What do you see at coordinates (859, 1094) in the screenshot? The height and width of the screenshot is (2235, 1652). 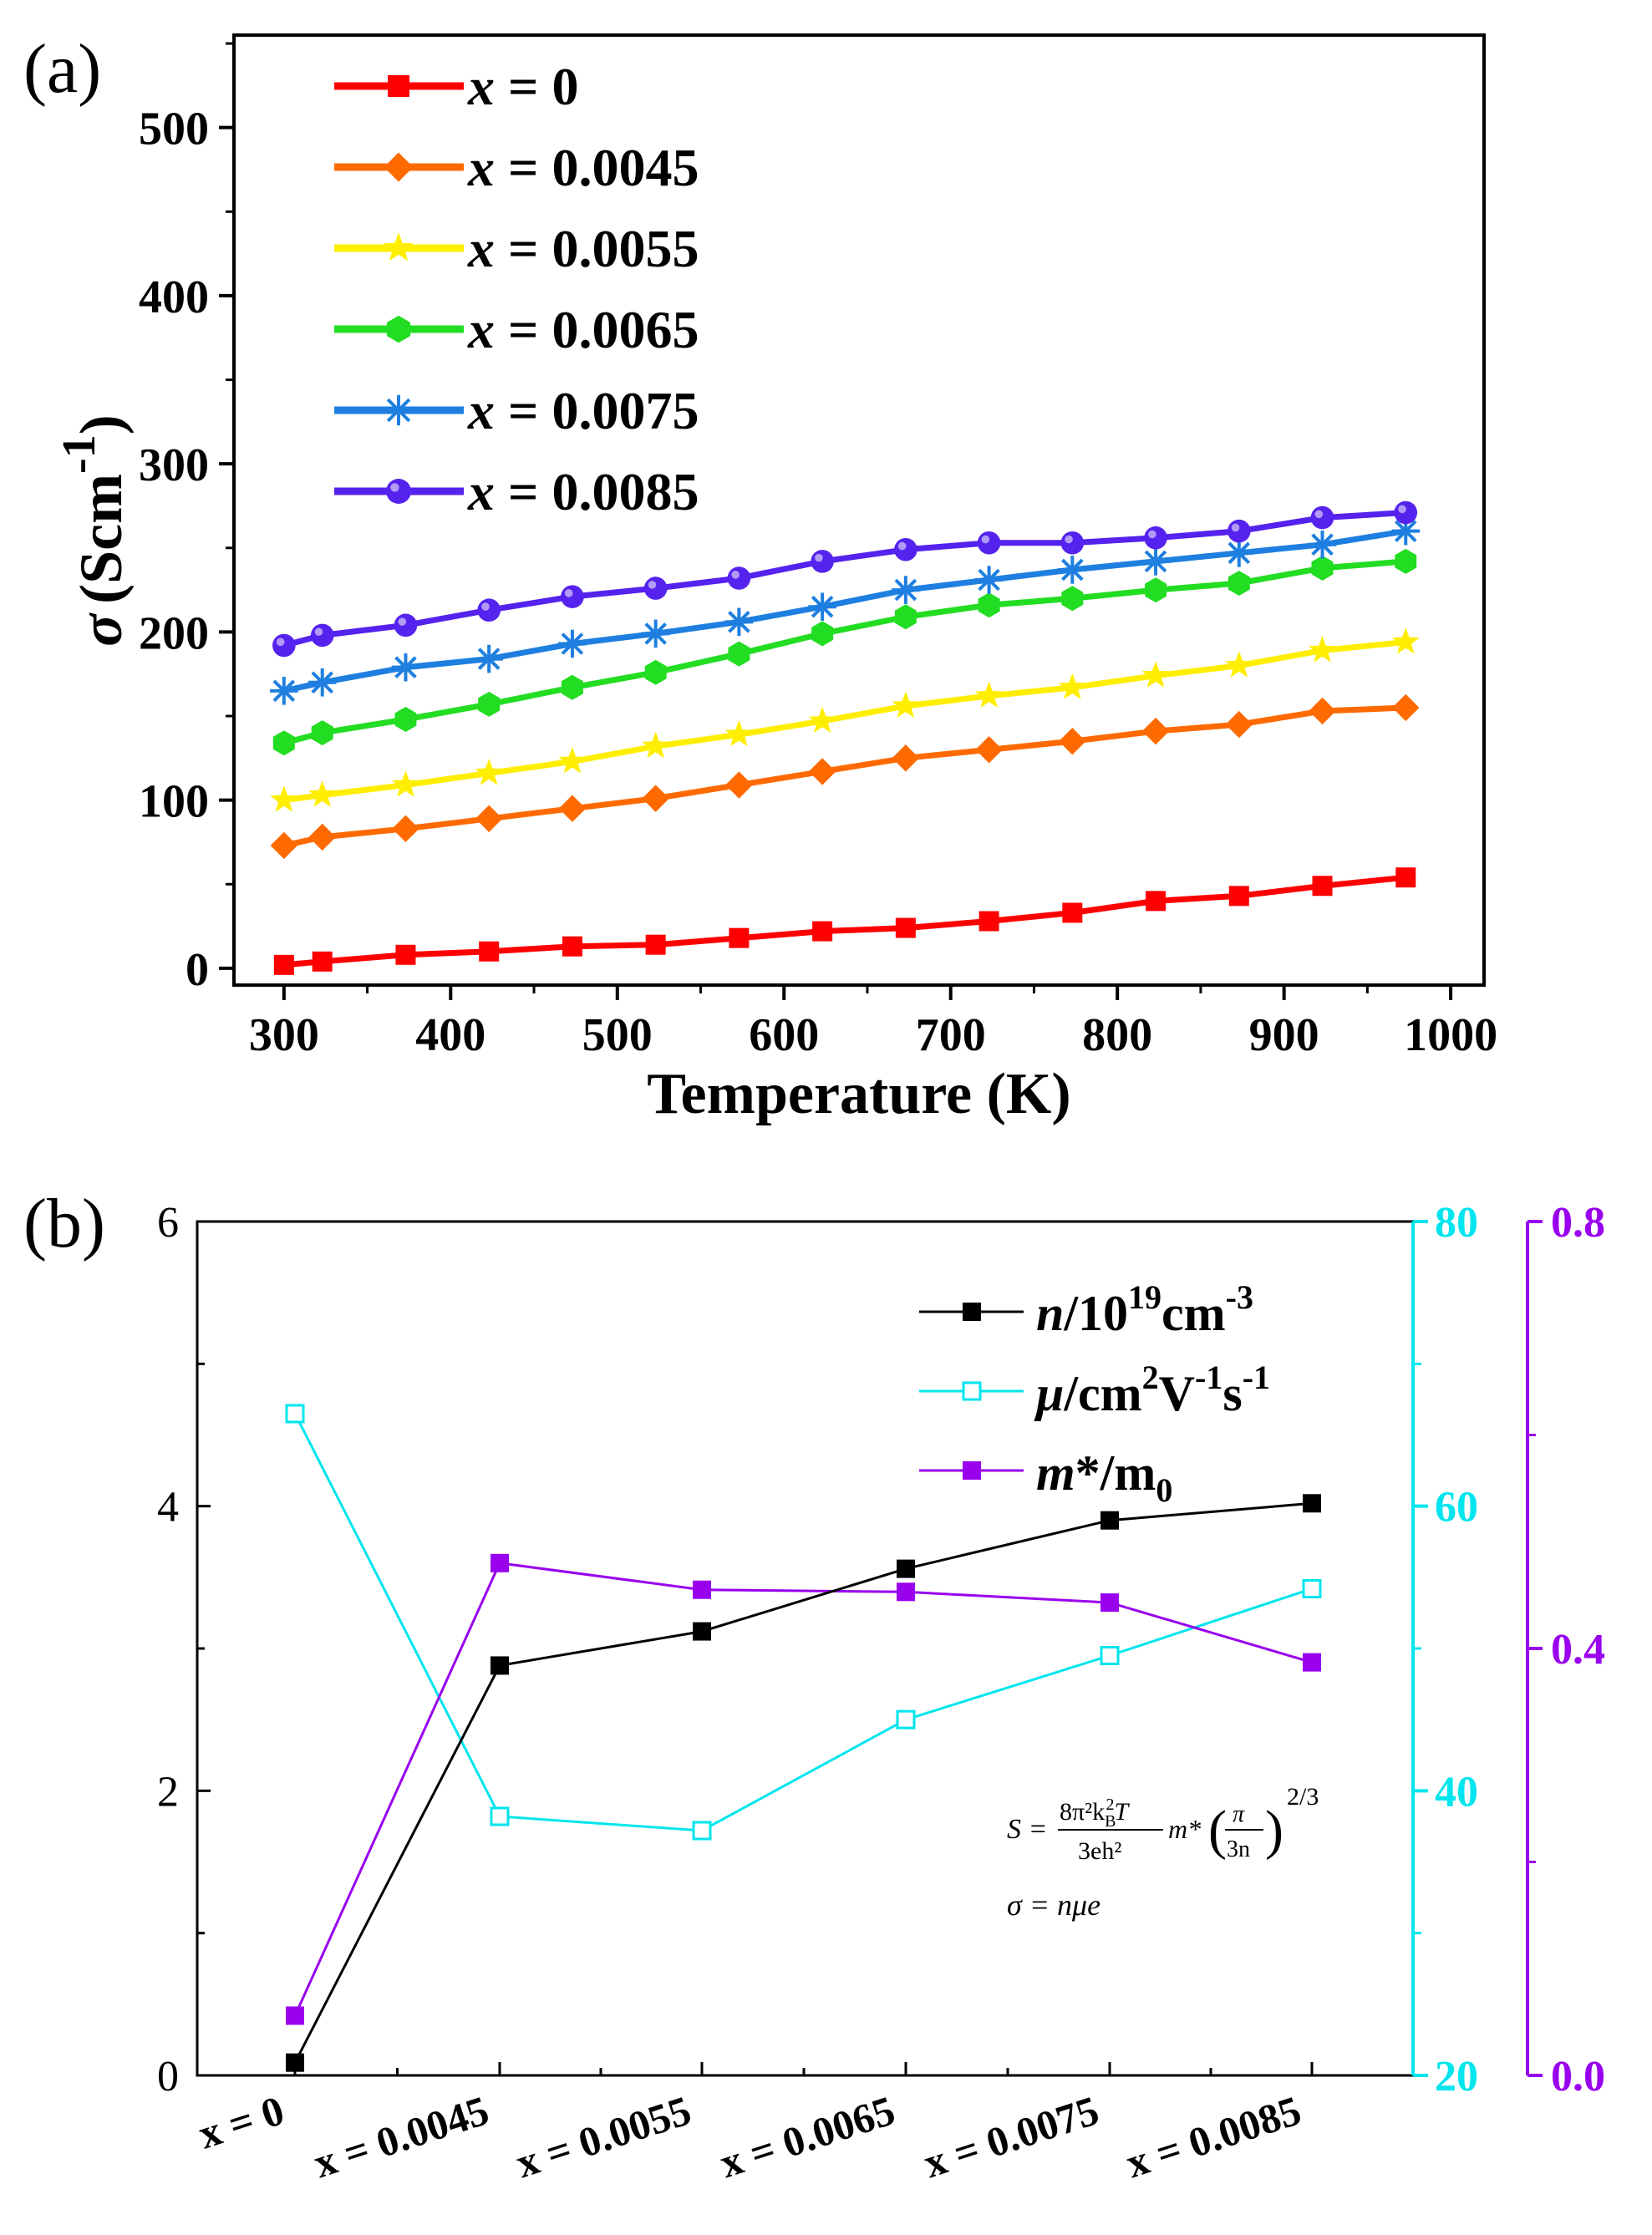 I see `panel-a-xlabel: Temperature (K)` at bounding box center [859, 1094].